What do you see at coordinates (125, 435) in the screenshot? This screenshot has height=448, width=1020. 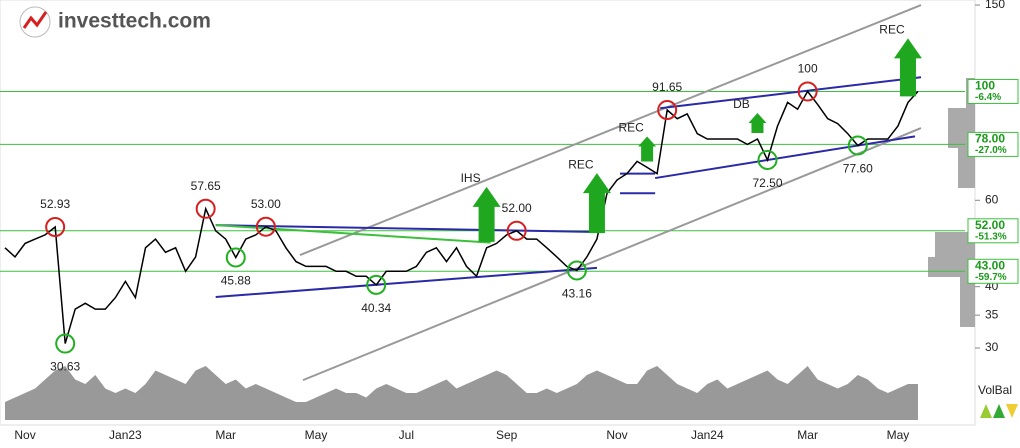 I see `x-tick-label: Jan23` at bounding box center [125, 435].